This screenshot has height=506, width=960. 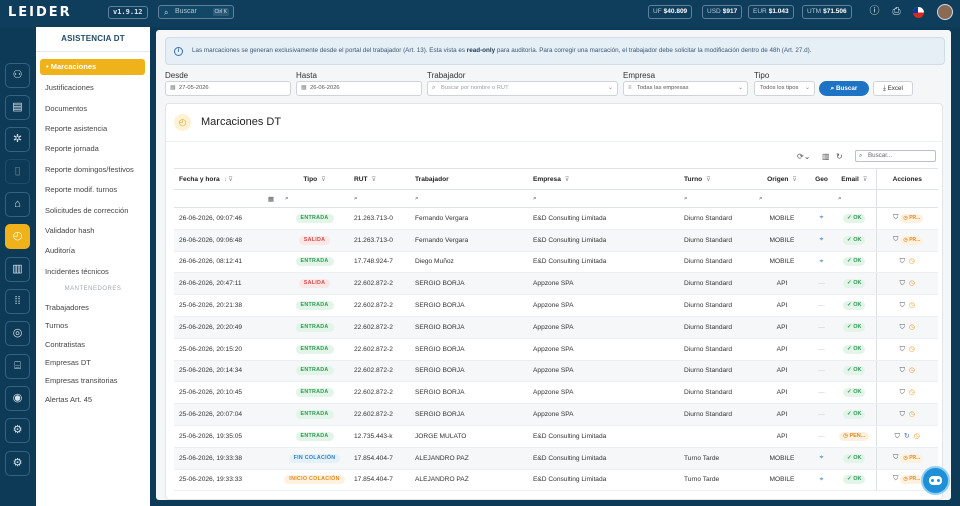 I want to click on sidebar-item-turnos: Turnos, so click(x=57, y=325).